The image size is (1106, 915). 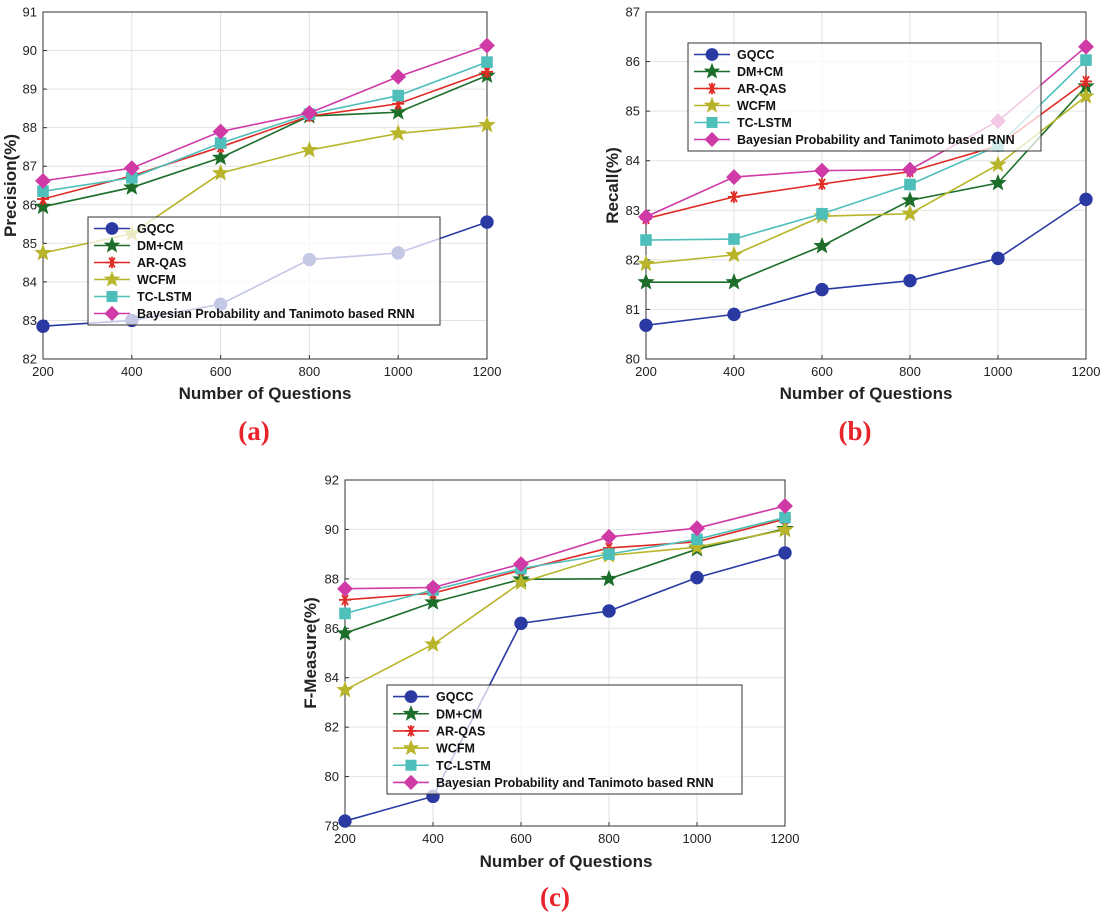 What do you see at coordinates (633, 111) in the screenshot?
I see `y-tick-label: 85` at bounding box center [633, 111].